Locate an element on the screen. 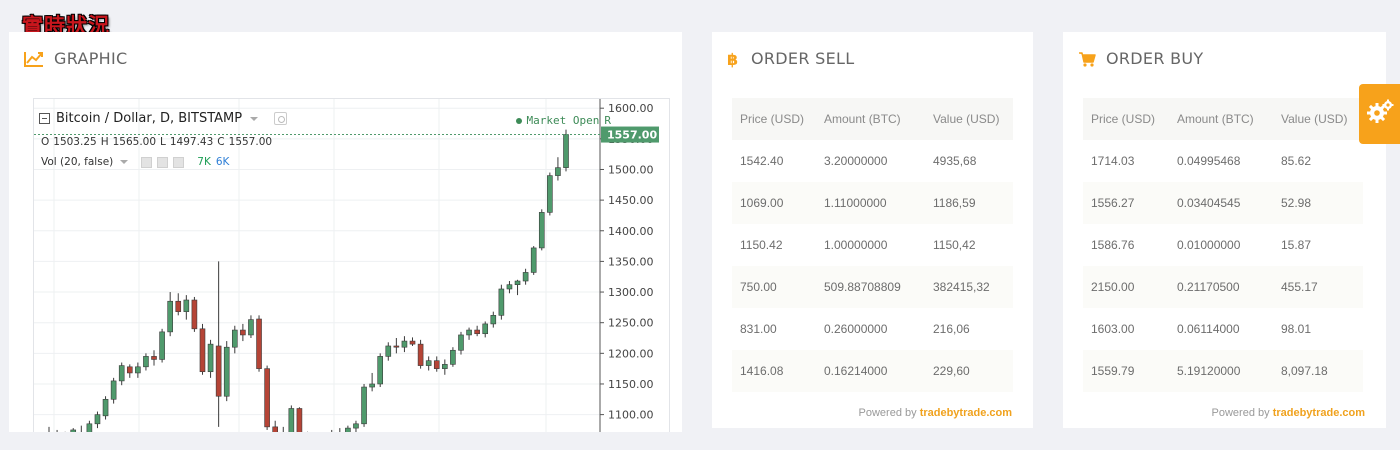  value-cell: 98.01 is located at coordinates (1296, 329).